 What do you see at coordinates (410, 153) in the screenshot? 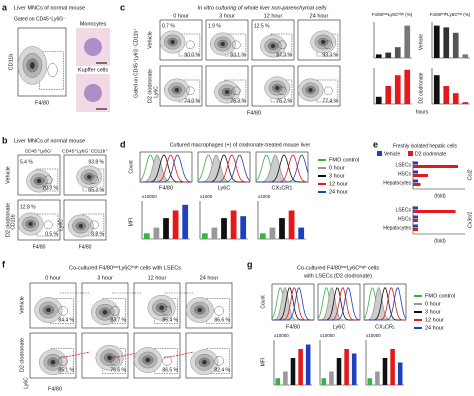
I see `legend-swatch` at bounding box center [410, 153].